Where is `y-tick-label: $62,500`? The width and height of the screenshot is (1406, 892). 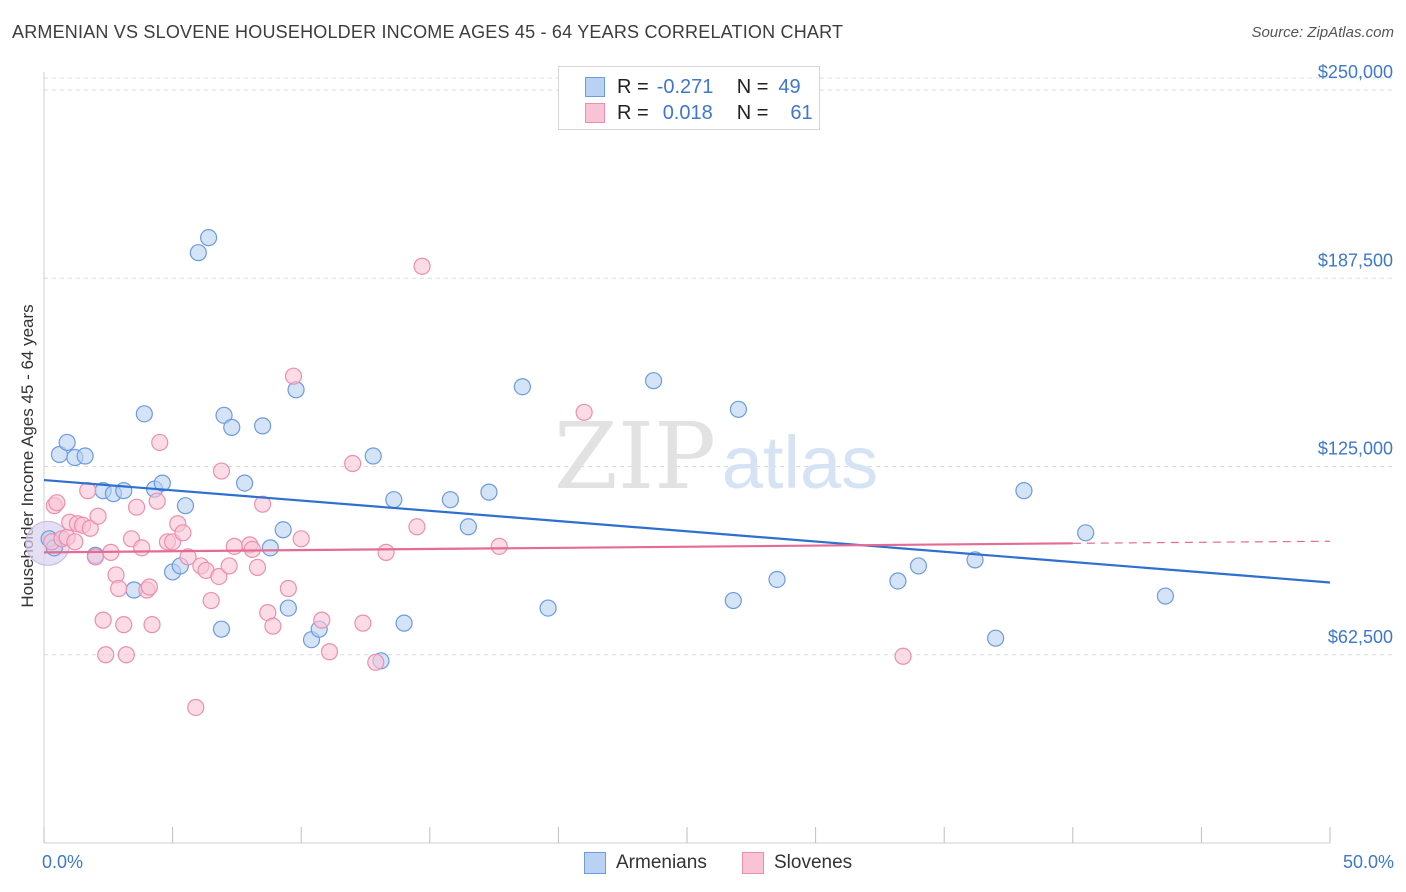 y-tick-label: $62,500 is located at coordinates (1360, 637).